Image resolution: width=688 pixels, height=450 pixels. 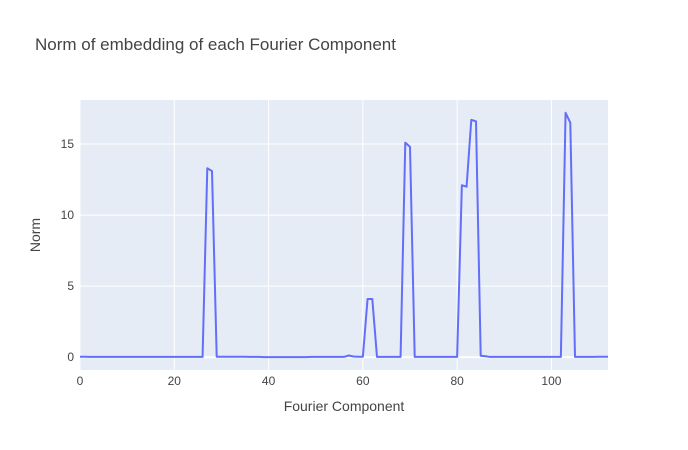 I want to click on x-tick-label: 40, so click(x=269, y=381).